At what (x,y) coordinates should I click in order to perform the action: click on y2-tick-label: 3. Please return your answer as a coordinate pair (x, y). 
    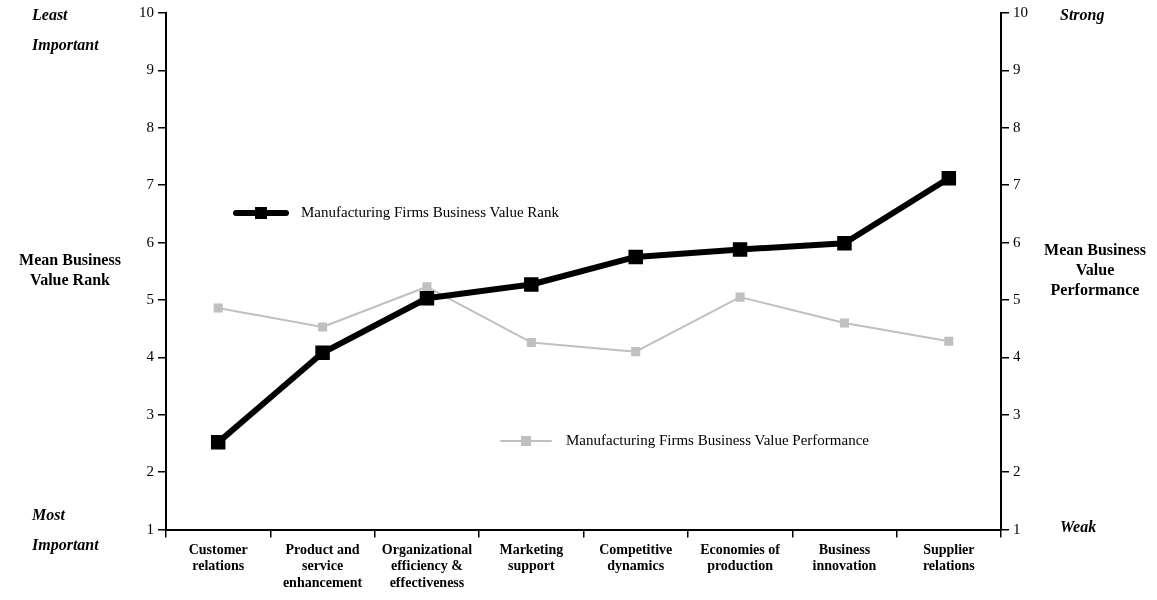
    Looking at the image, I should click on (1017, 413).